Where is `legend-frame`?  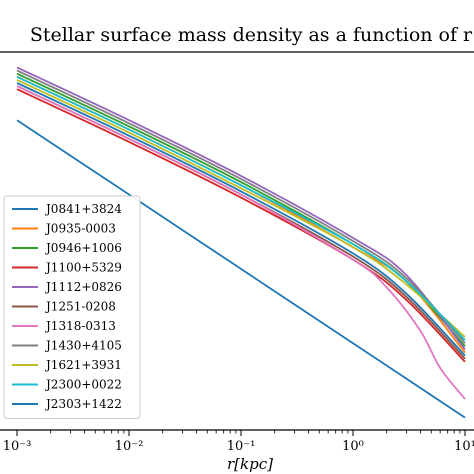 legend-frame is located at coordinates (72, 307).